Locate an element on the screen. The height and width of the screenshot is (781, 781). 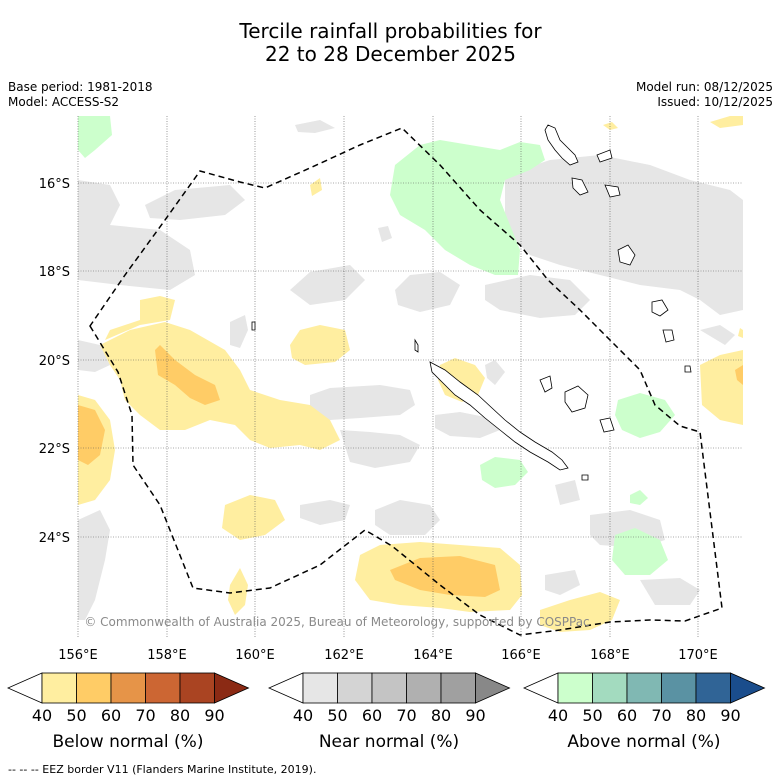
lon-label-162e: 162°E is located at coordinates (344, 655).